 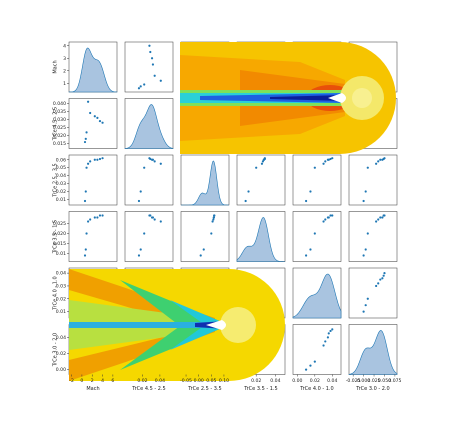 I want to click on y-tick-label: 3, so click(x=64, y=59).